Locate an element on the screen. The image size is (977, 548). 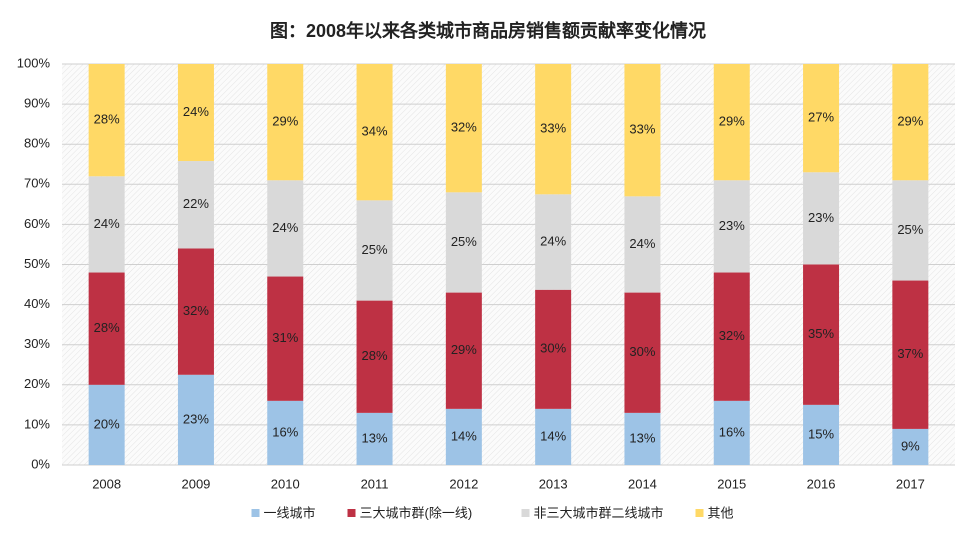
y-tick-label: 80% is located at coordinates (37, 143).